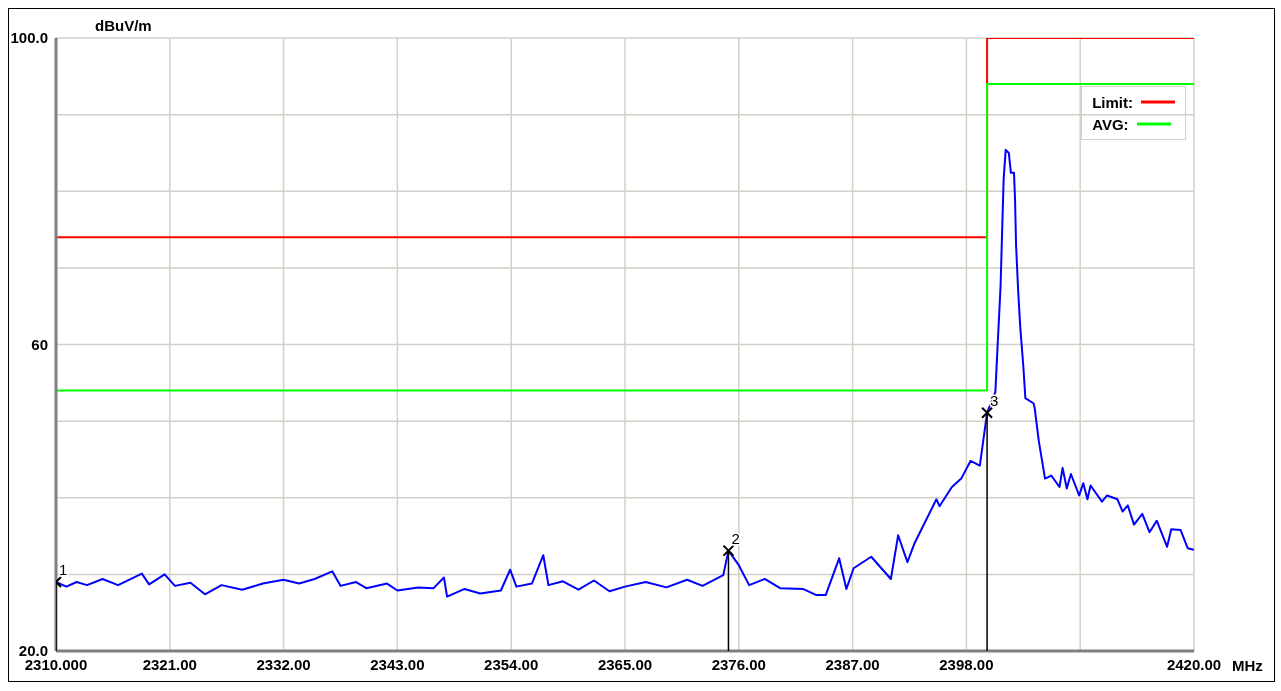  Describe the element at coordinates (511, 664) in the screenshot. I see `x-tick-label: 2354.00` at that location.